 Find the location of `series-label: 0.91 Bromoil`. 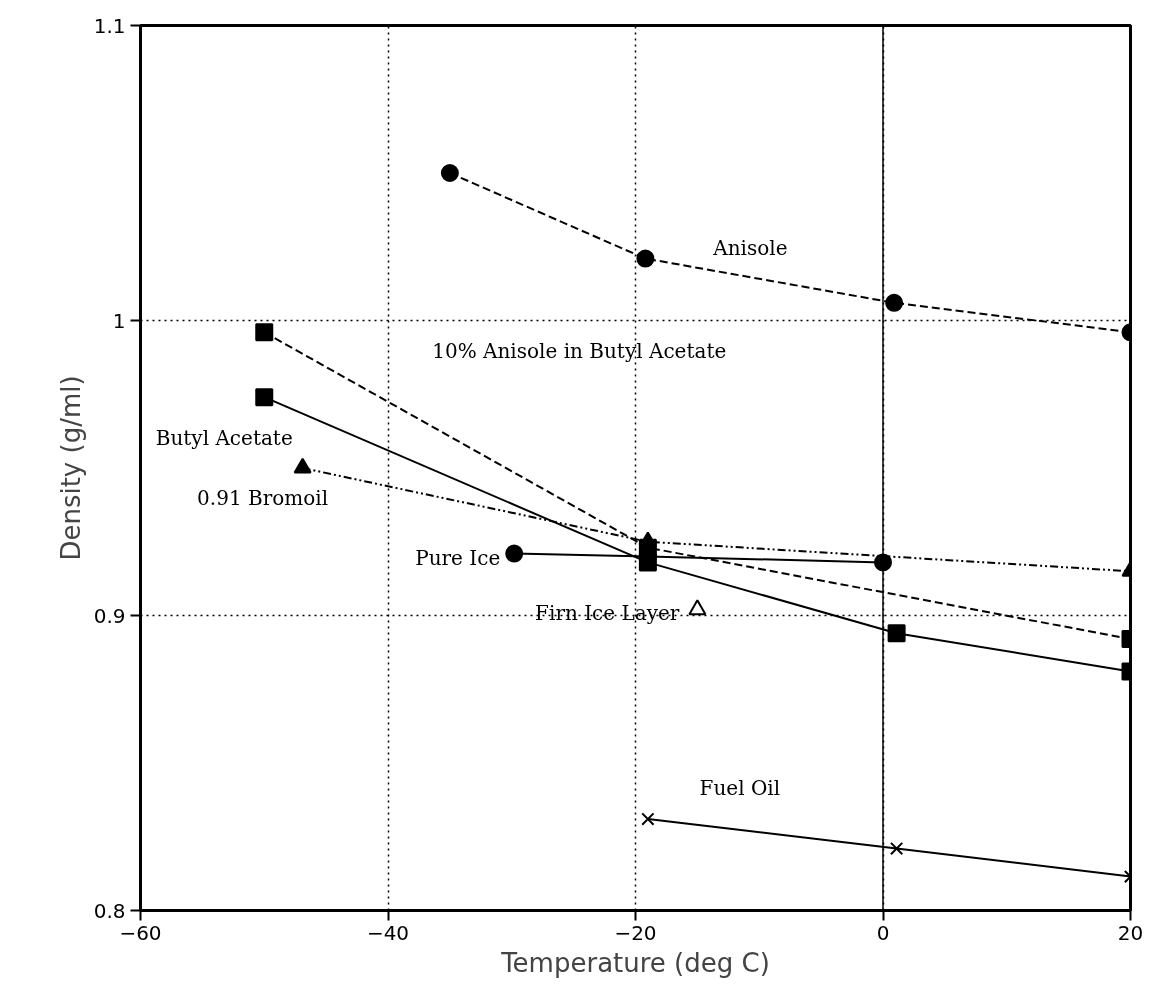

series-label: 0.91 Bromoil is located at coordinates (263, 498).